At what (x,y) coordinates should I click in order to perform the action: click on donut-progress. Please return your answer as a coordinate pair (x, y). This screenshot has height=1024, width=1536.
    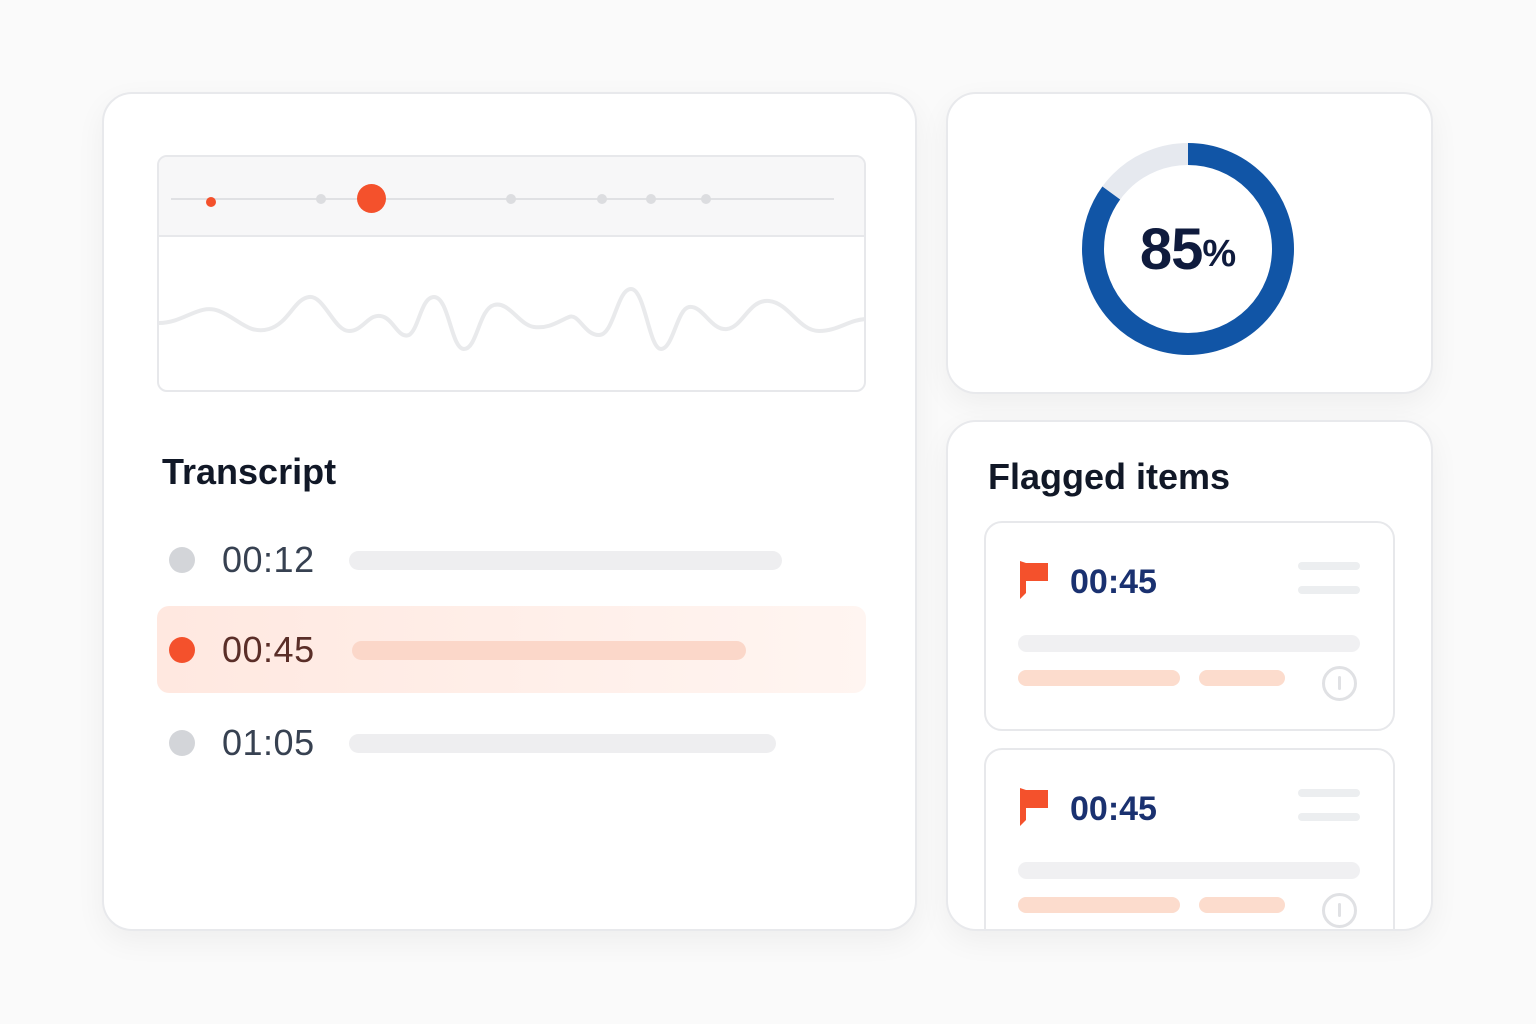
    Looking at the image, I should click on (1188, 249).